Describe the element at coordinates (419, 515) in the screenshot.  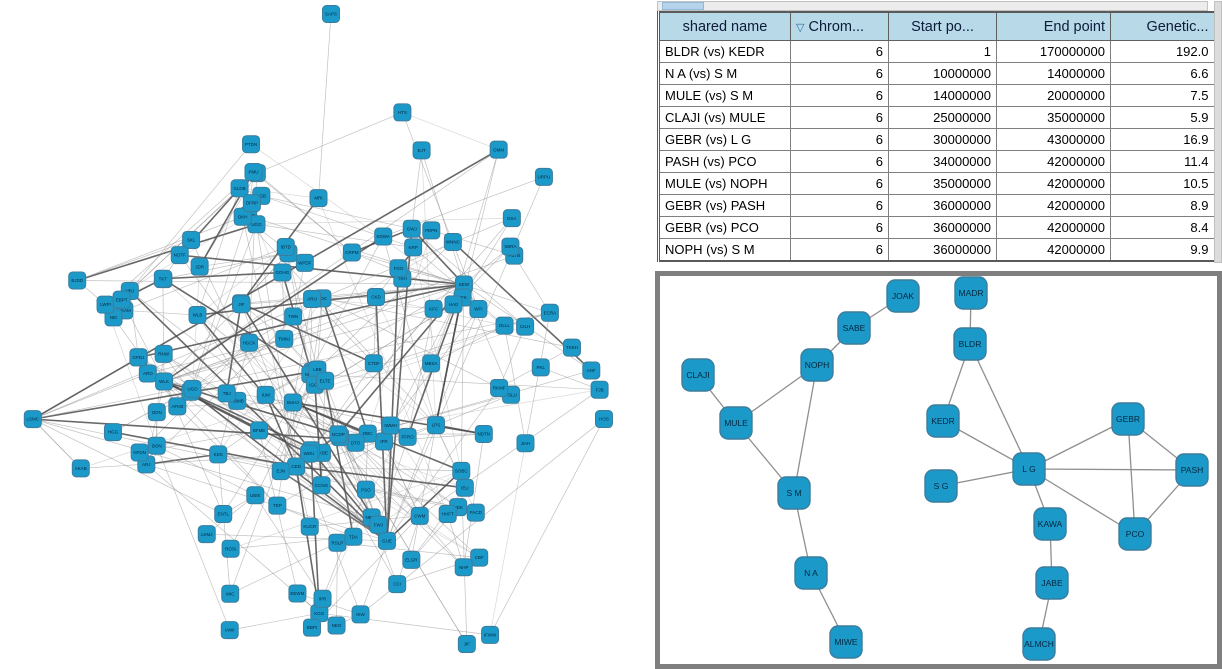
I see `hairball-node: CWM` at that location.